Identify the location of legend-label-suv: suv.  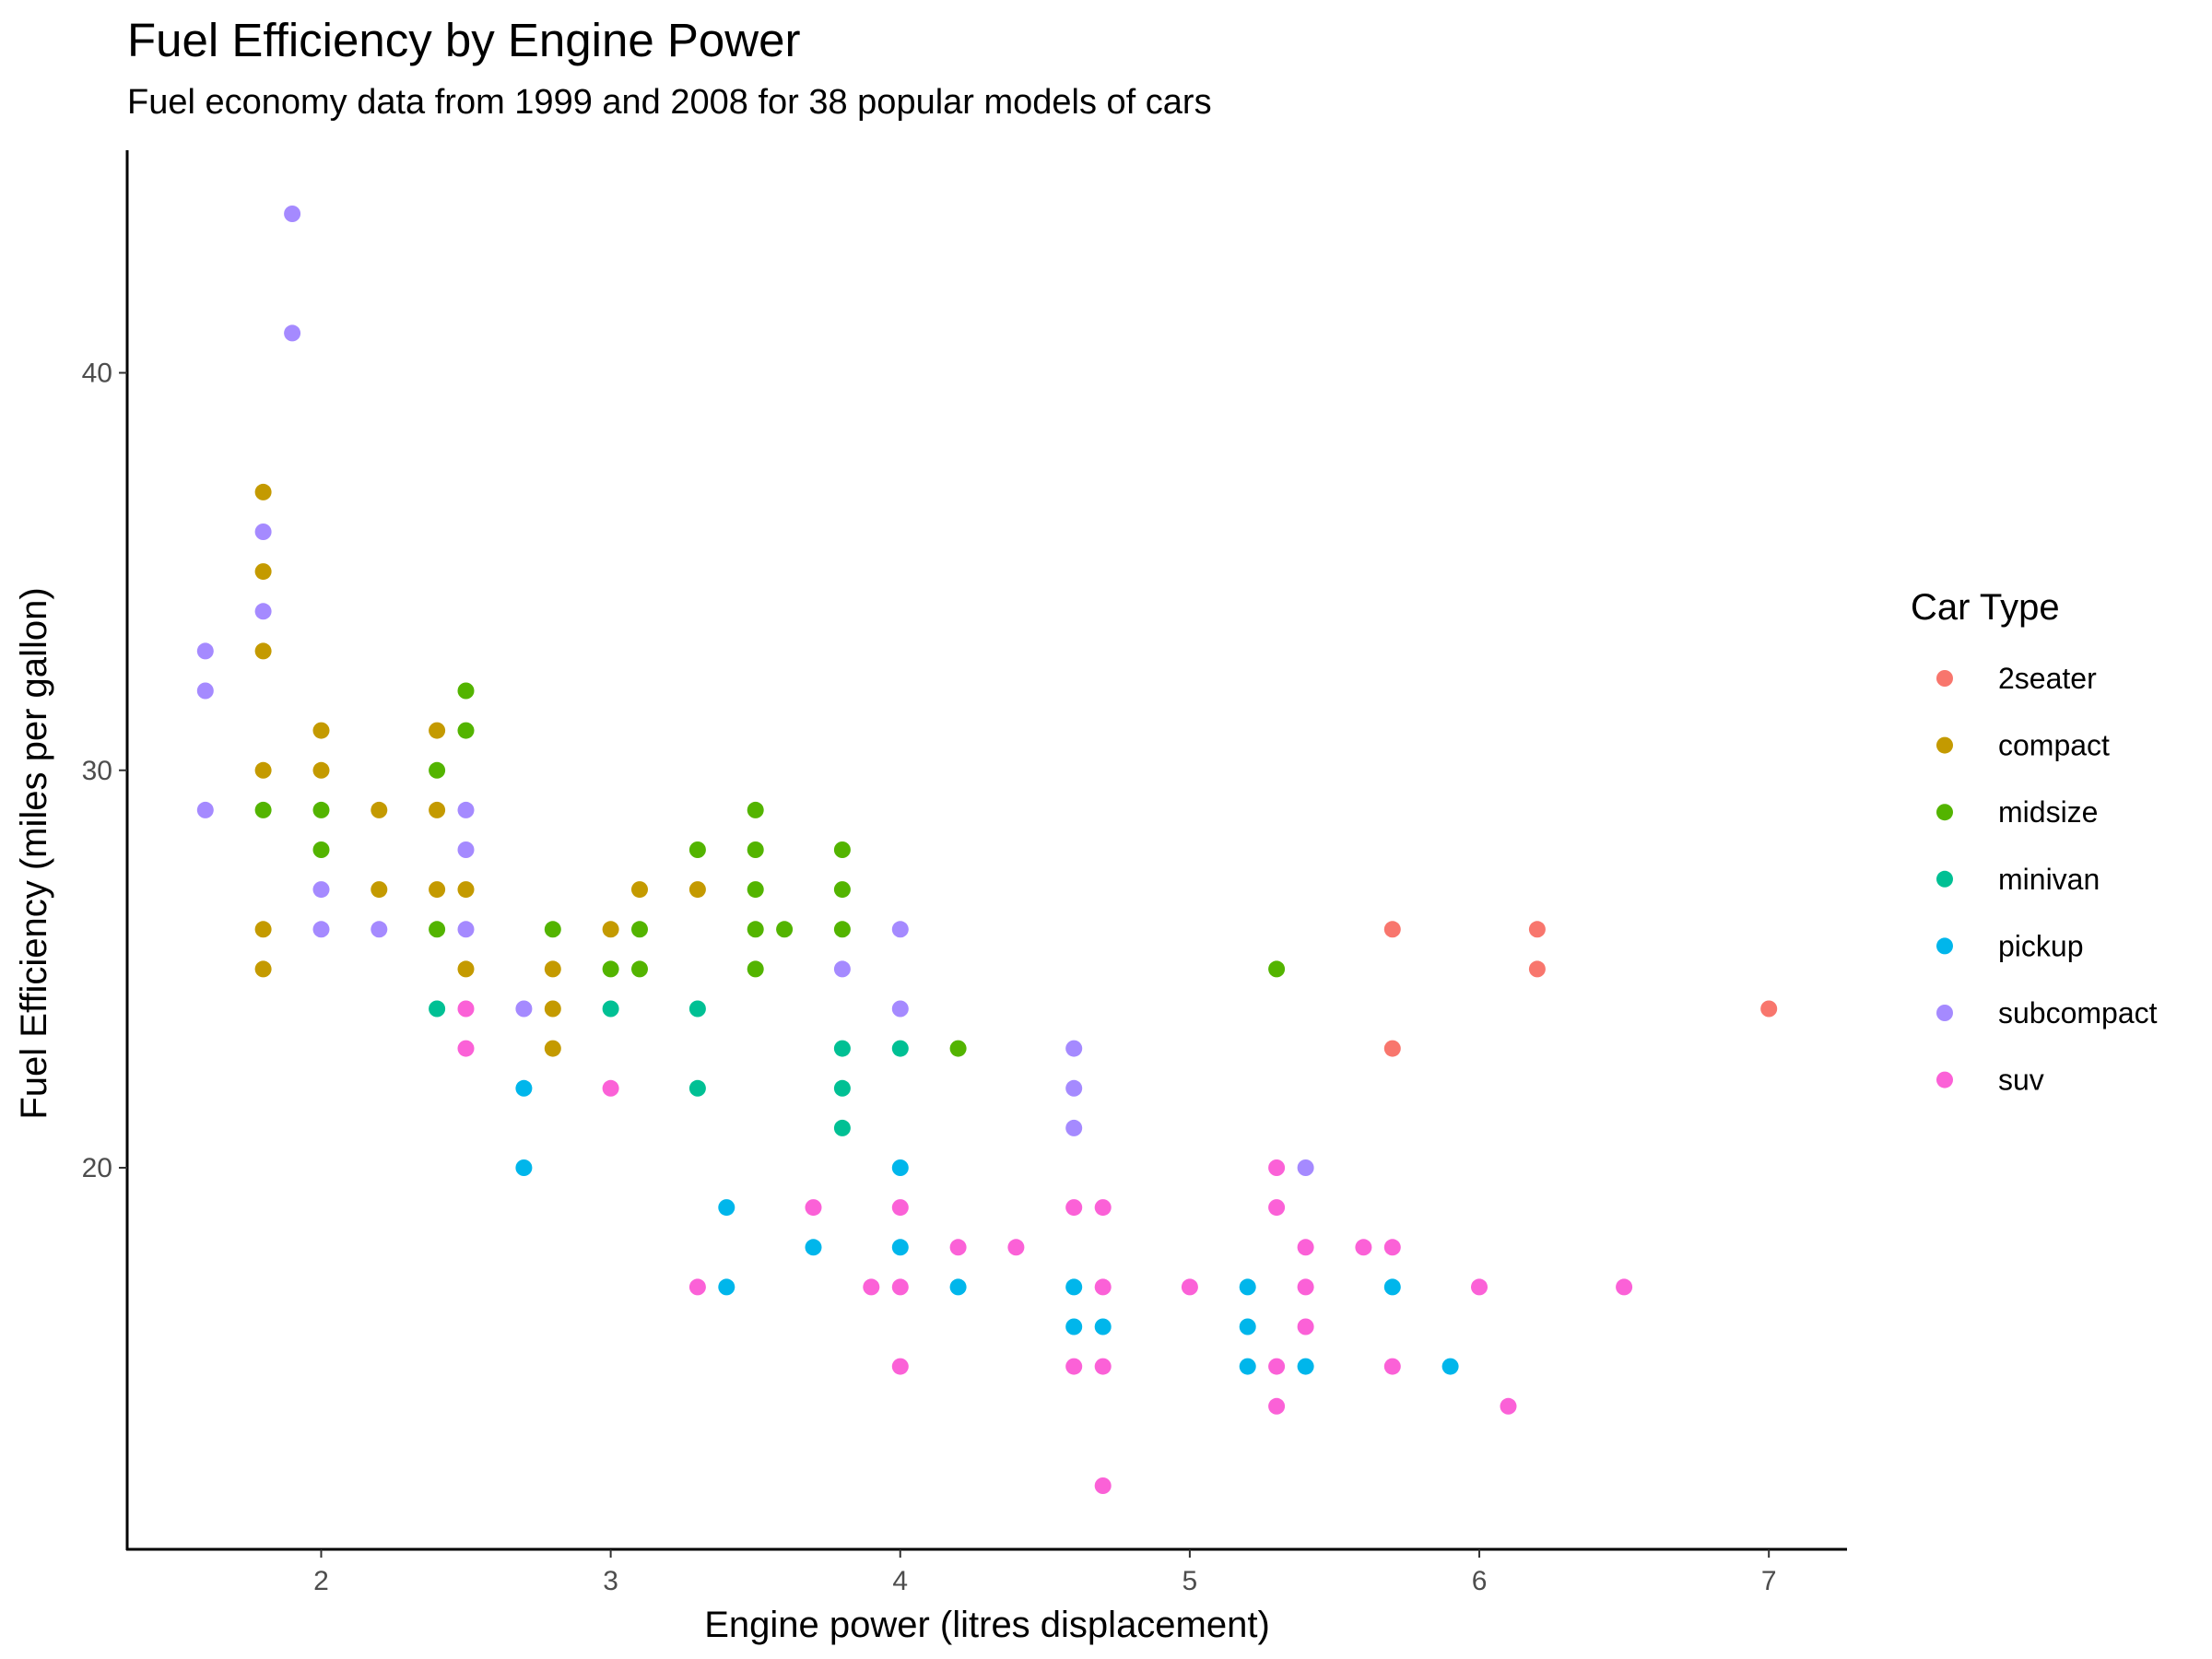
(2021, 1080).